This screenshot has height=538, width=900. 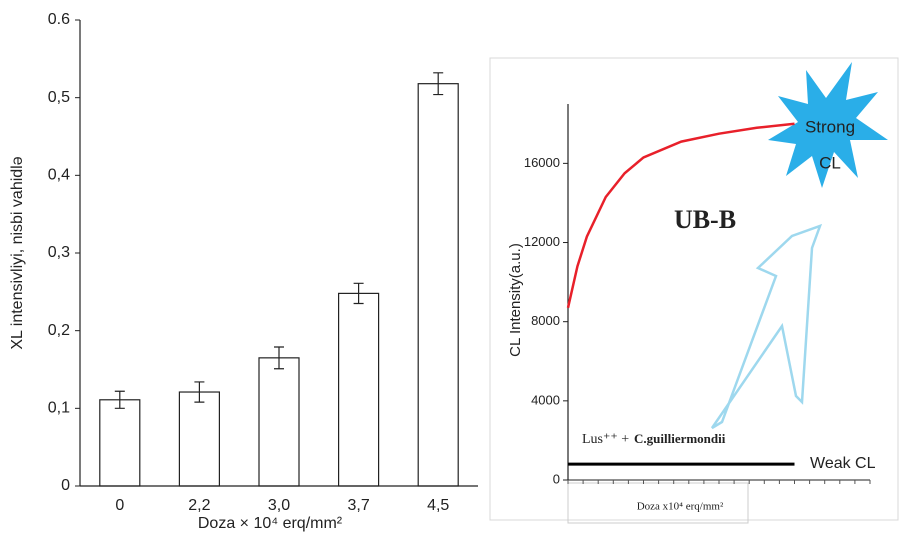 What do you see at coordinates (438, 505) in the screenshot?
I see `x-tick-label: 4,5` at bounding box center [438, 505].